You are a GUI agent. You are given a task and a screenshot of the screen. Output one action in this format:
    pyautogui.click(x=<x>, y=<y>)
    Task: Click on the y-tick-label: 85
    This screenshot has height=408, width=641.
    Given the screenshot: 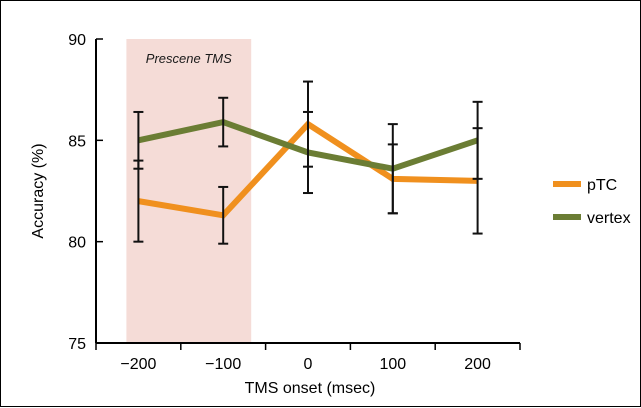 What is the action you would take?
    pyautogui.click(x=77, y=141)
    